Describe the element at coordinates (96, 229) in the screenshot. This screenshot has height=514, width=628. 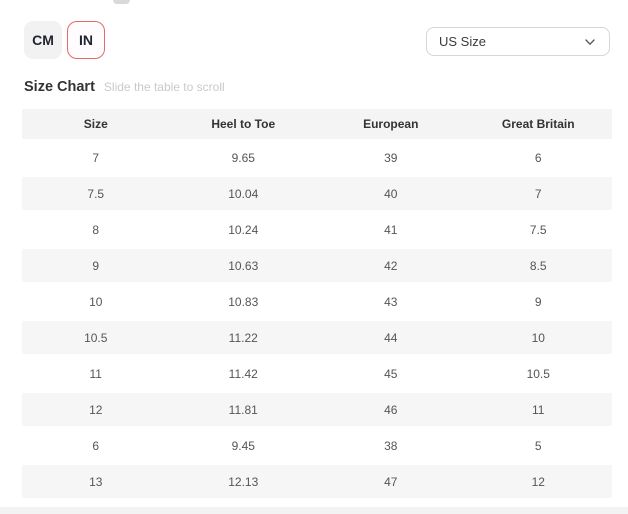
I see `table-cell: 8` at that location.